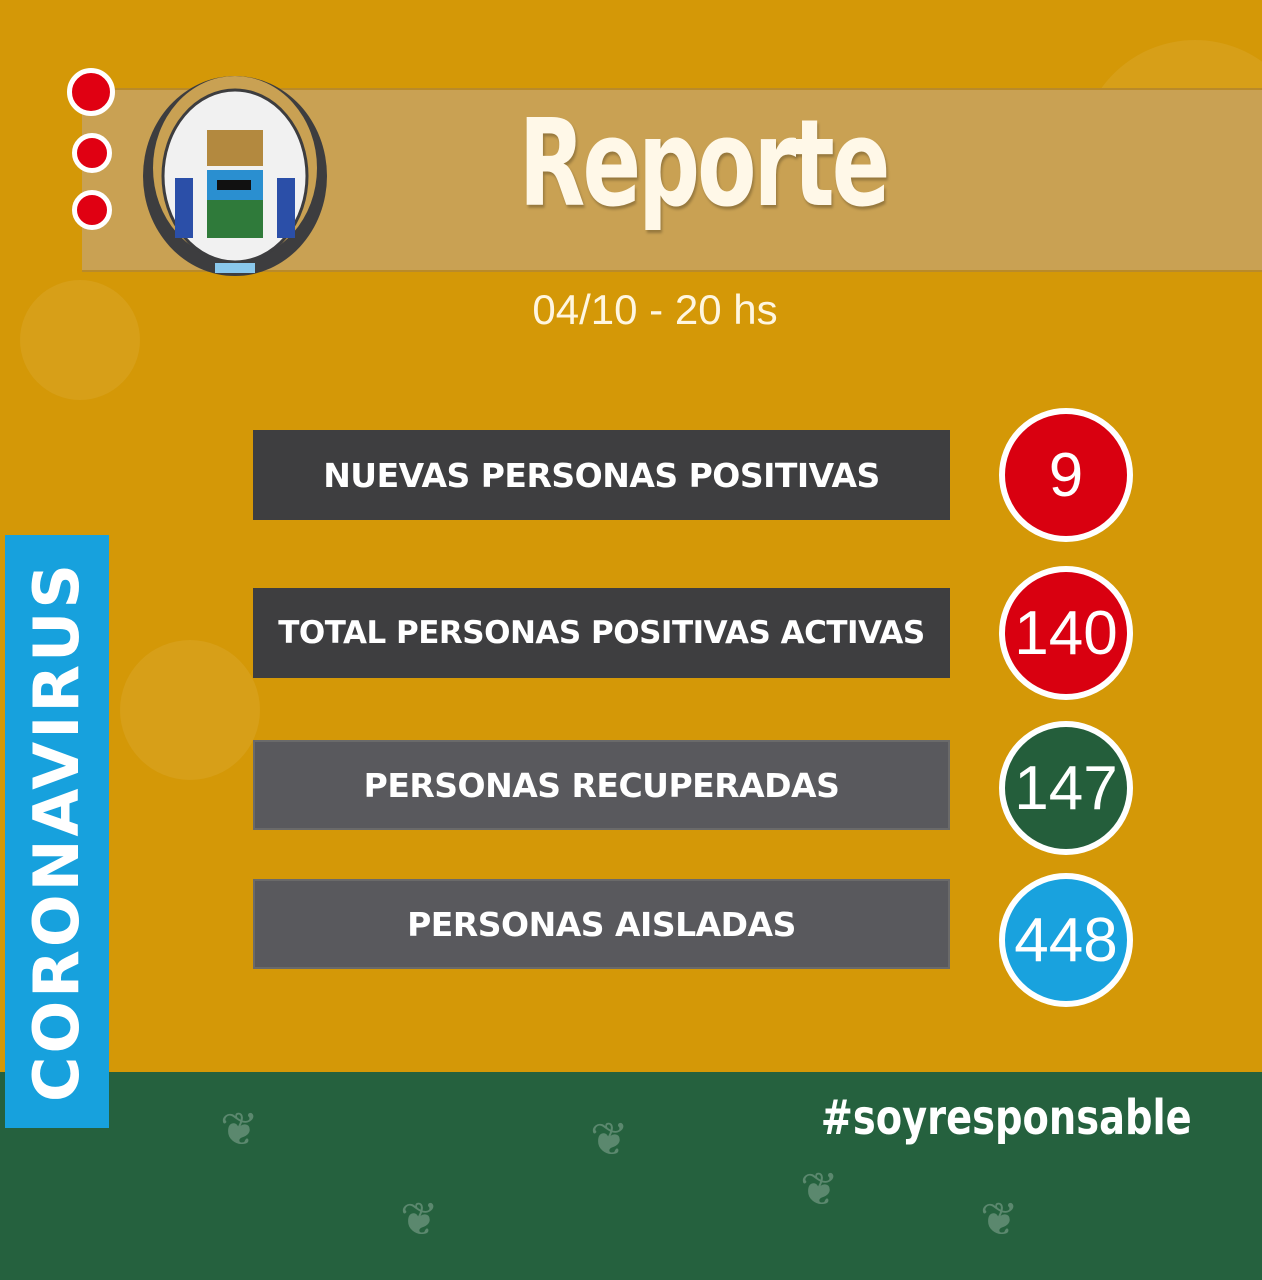 This screenshot has width=1262, height=1280. Describe the element at coordinates (1066, 475) in the screenshot. I see `stat-value-new-positives: 9` at that location.